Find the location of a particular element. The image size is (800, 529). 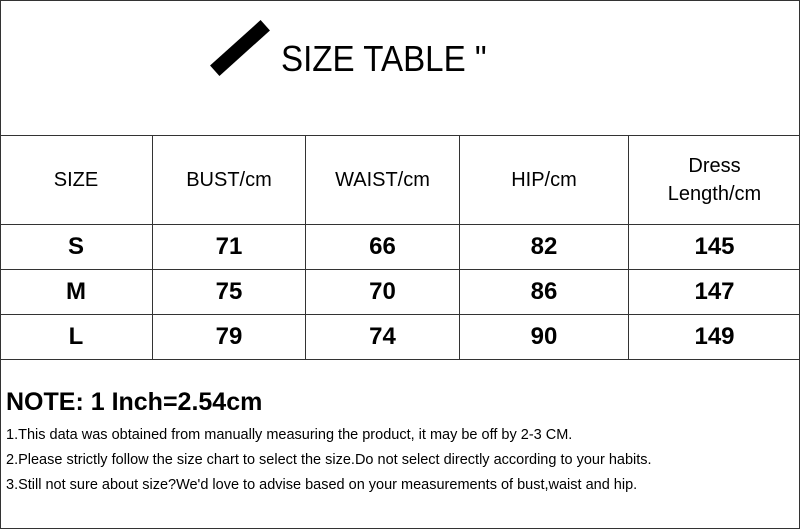

header-dress-length: Dress Length/cm is located at coordinates (714, 180).